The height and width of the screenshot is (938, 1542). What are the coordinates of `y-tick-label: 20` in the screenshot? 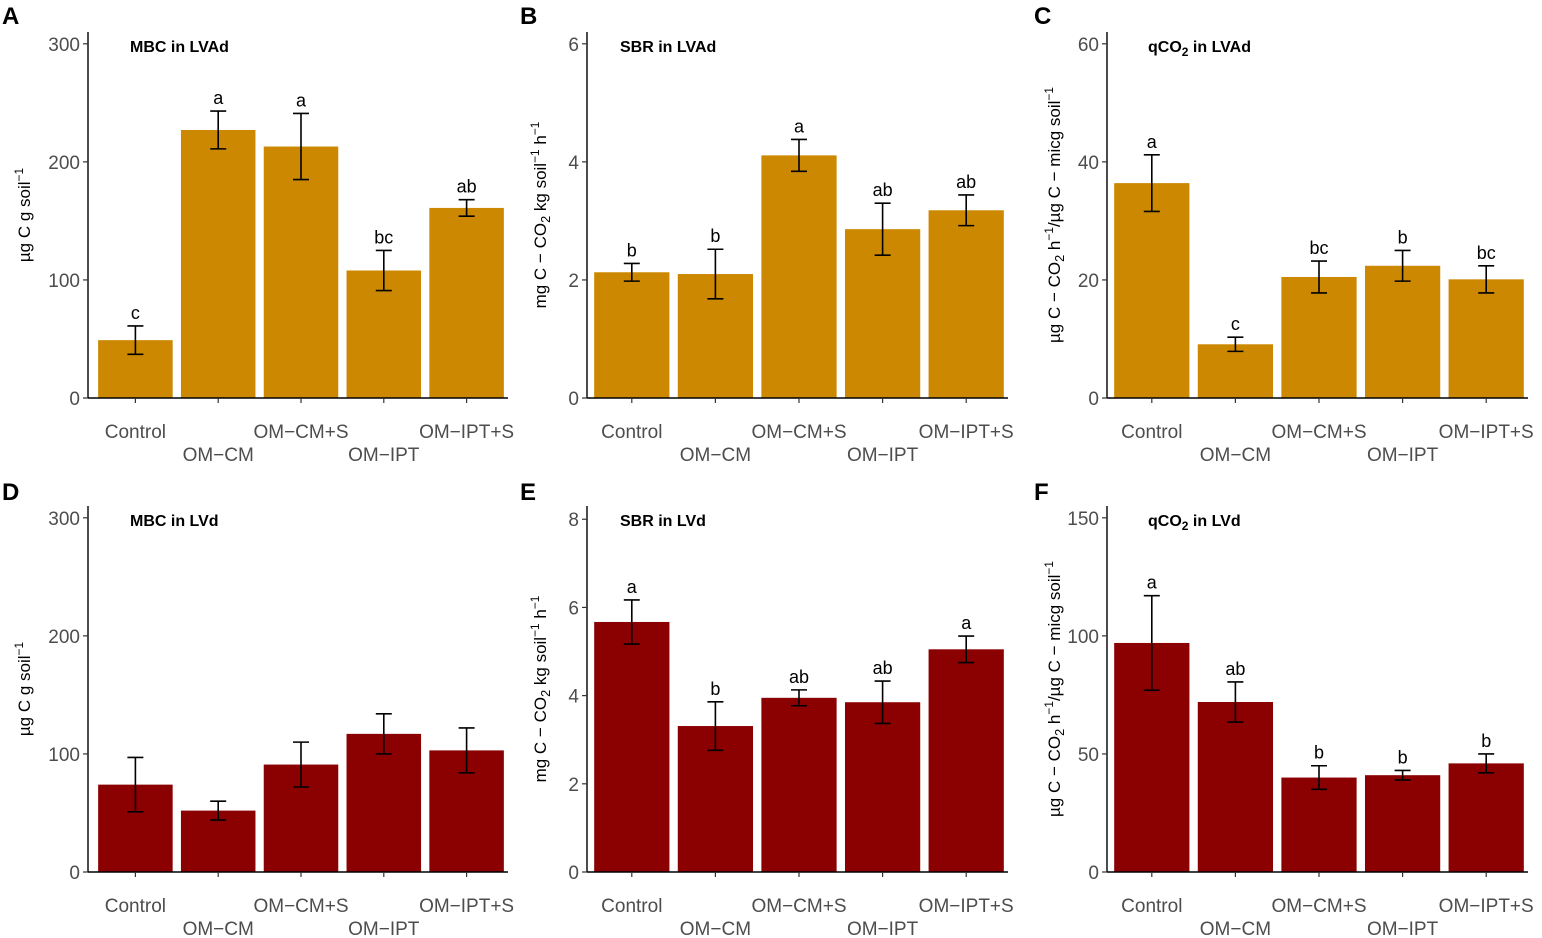 It's located at (1088, 281).